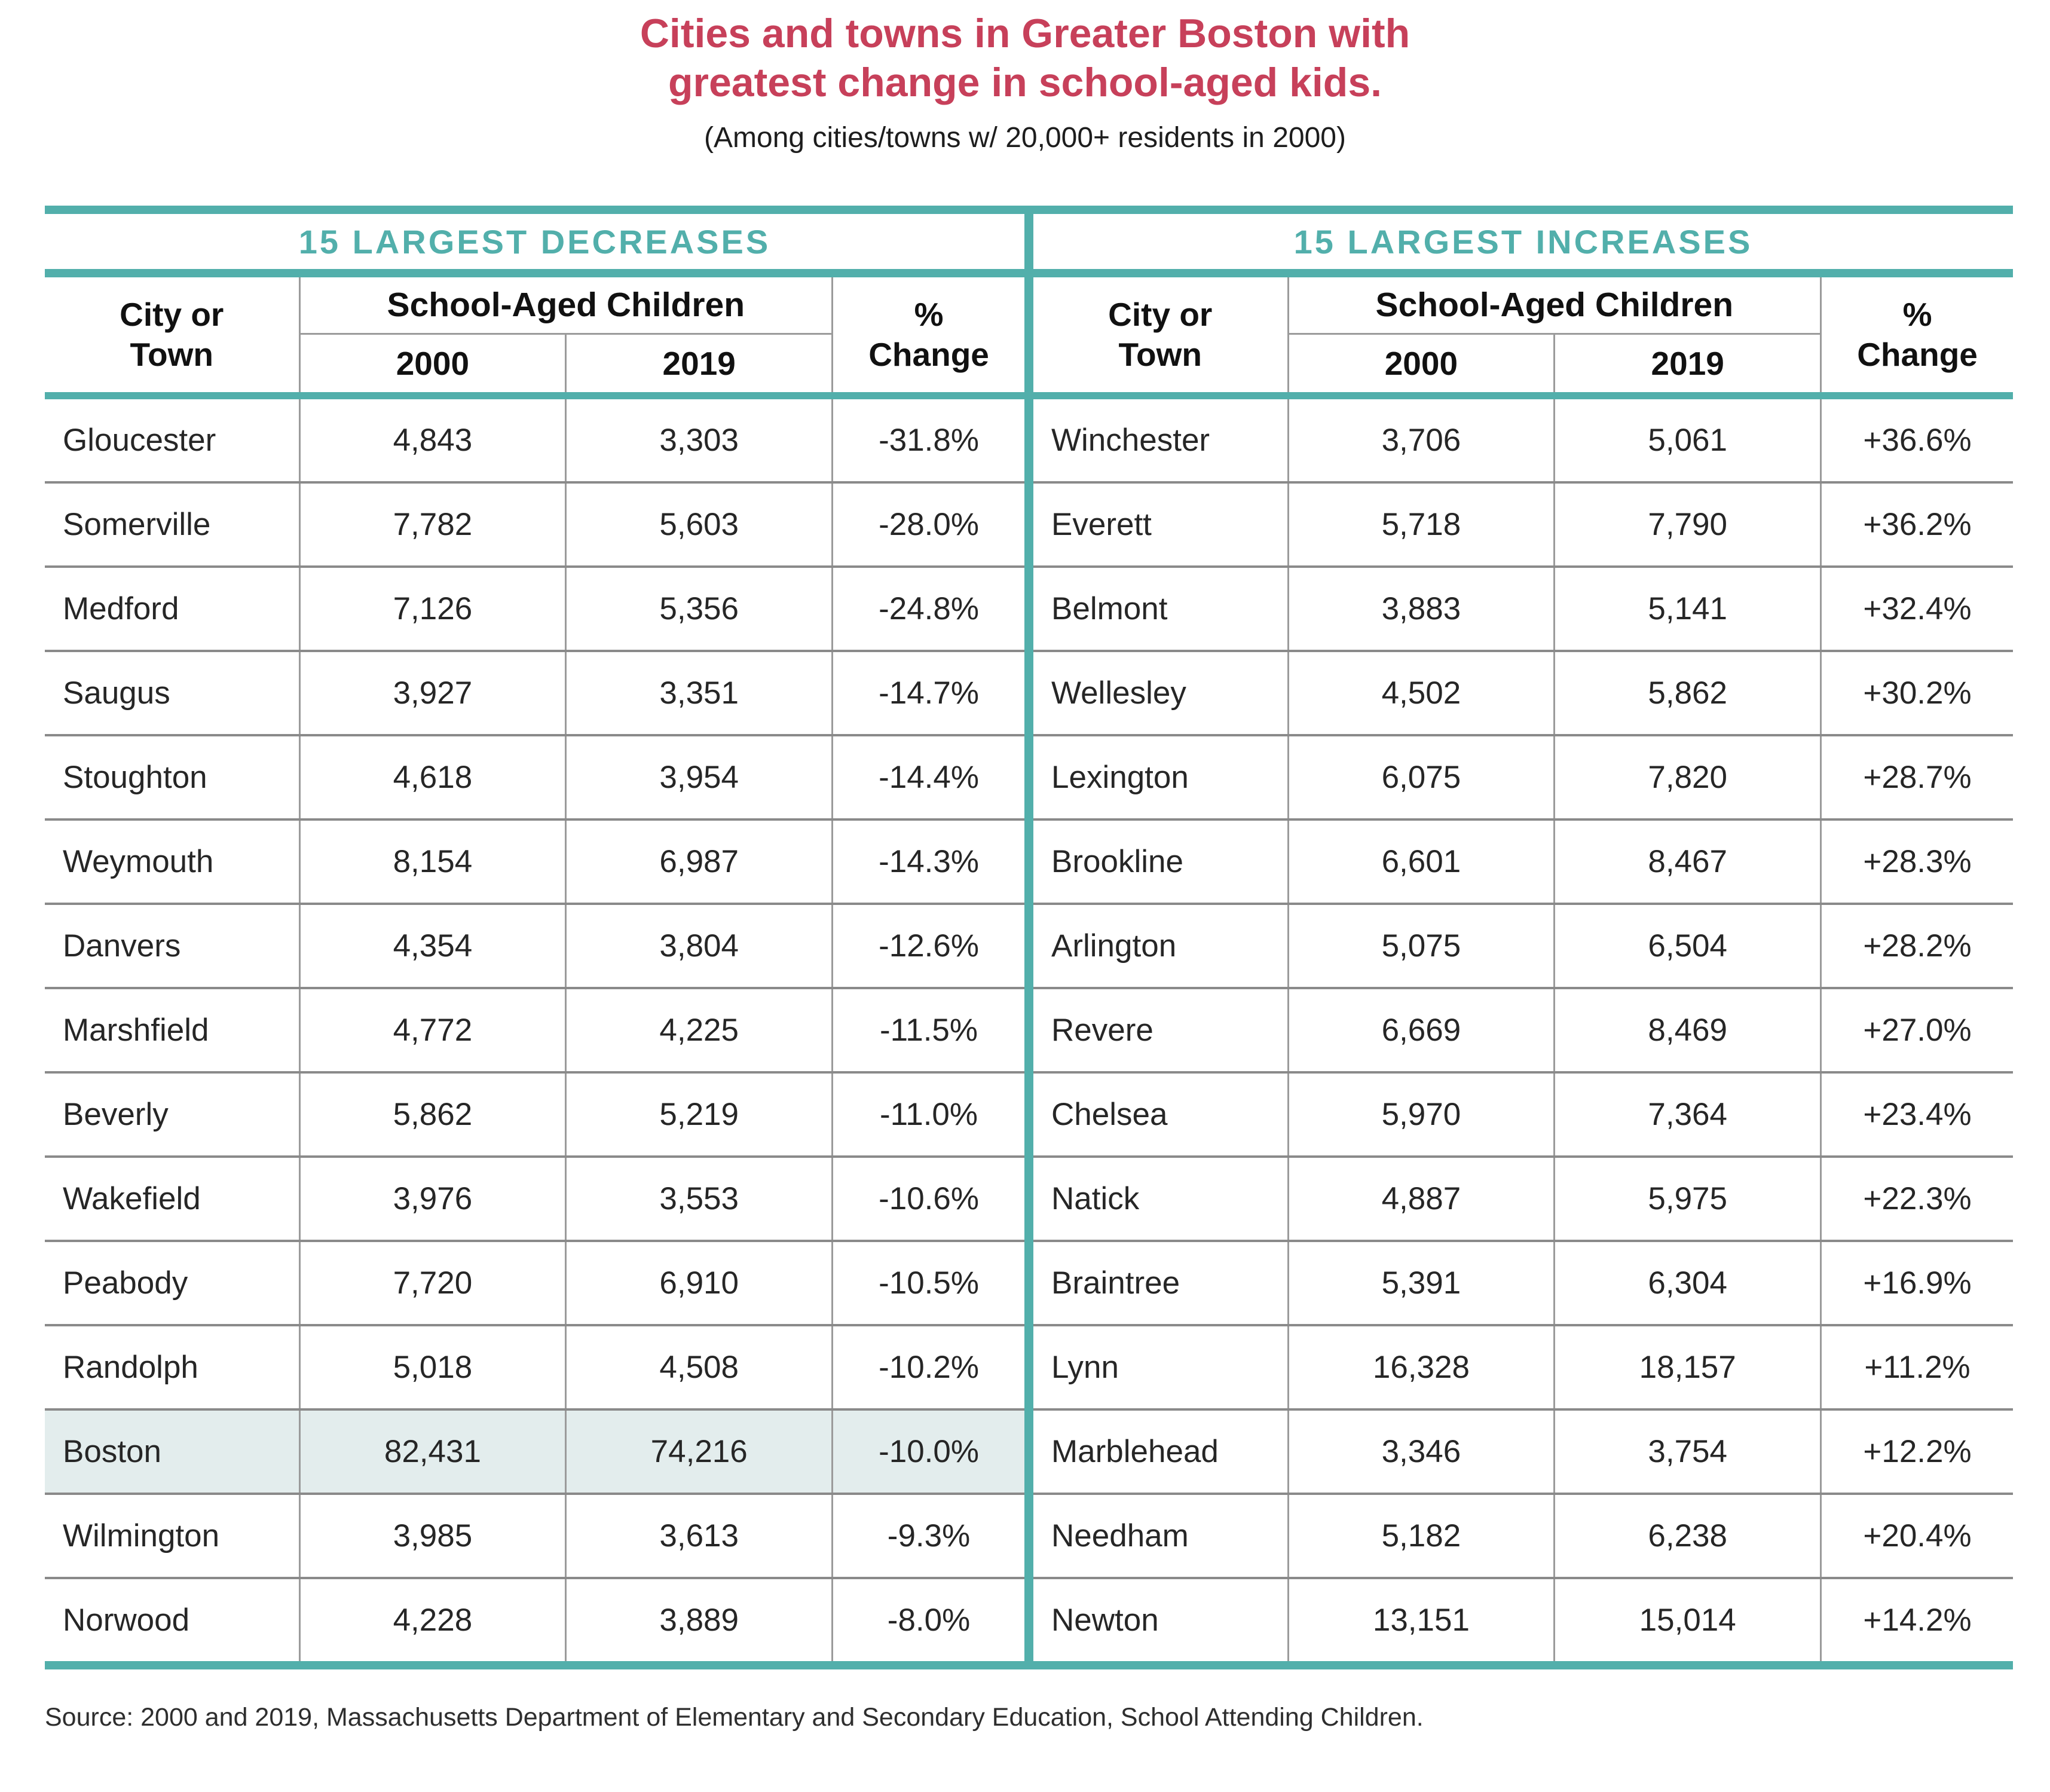 The height and width of the screenshot is (1792, 2050). I want to click on value-2000-cell: 3,883, so click(1420, 609).